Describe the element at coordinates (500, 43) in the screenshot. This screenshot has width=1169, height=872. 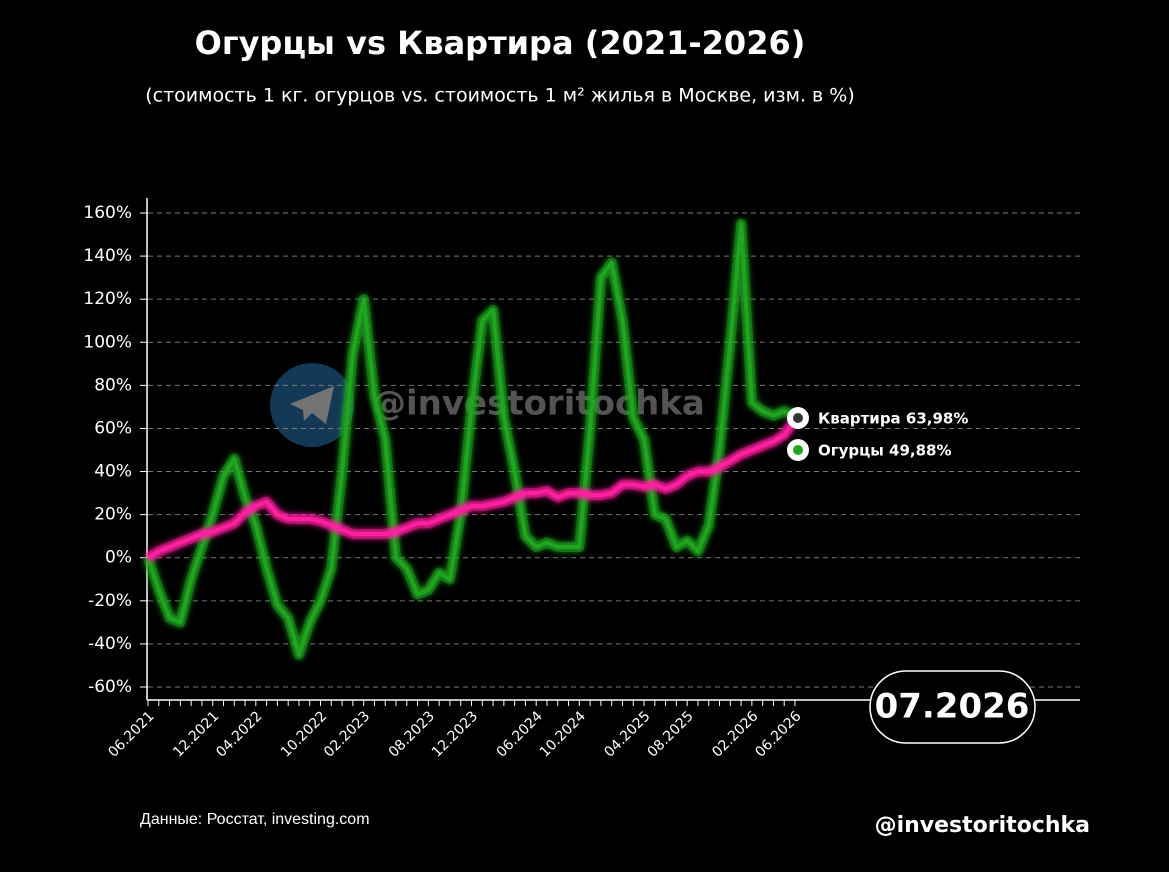
I see `chart-title: Огурцы vs Квартира (2021-2026)` at that location.